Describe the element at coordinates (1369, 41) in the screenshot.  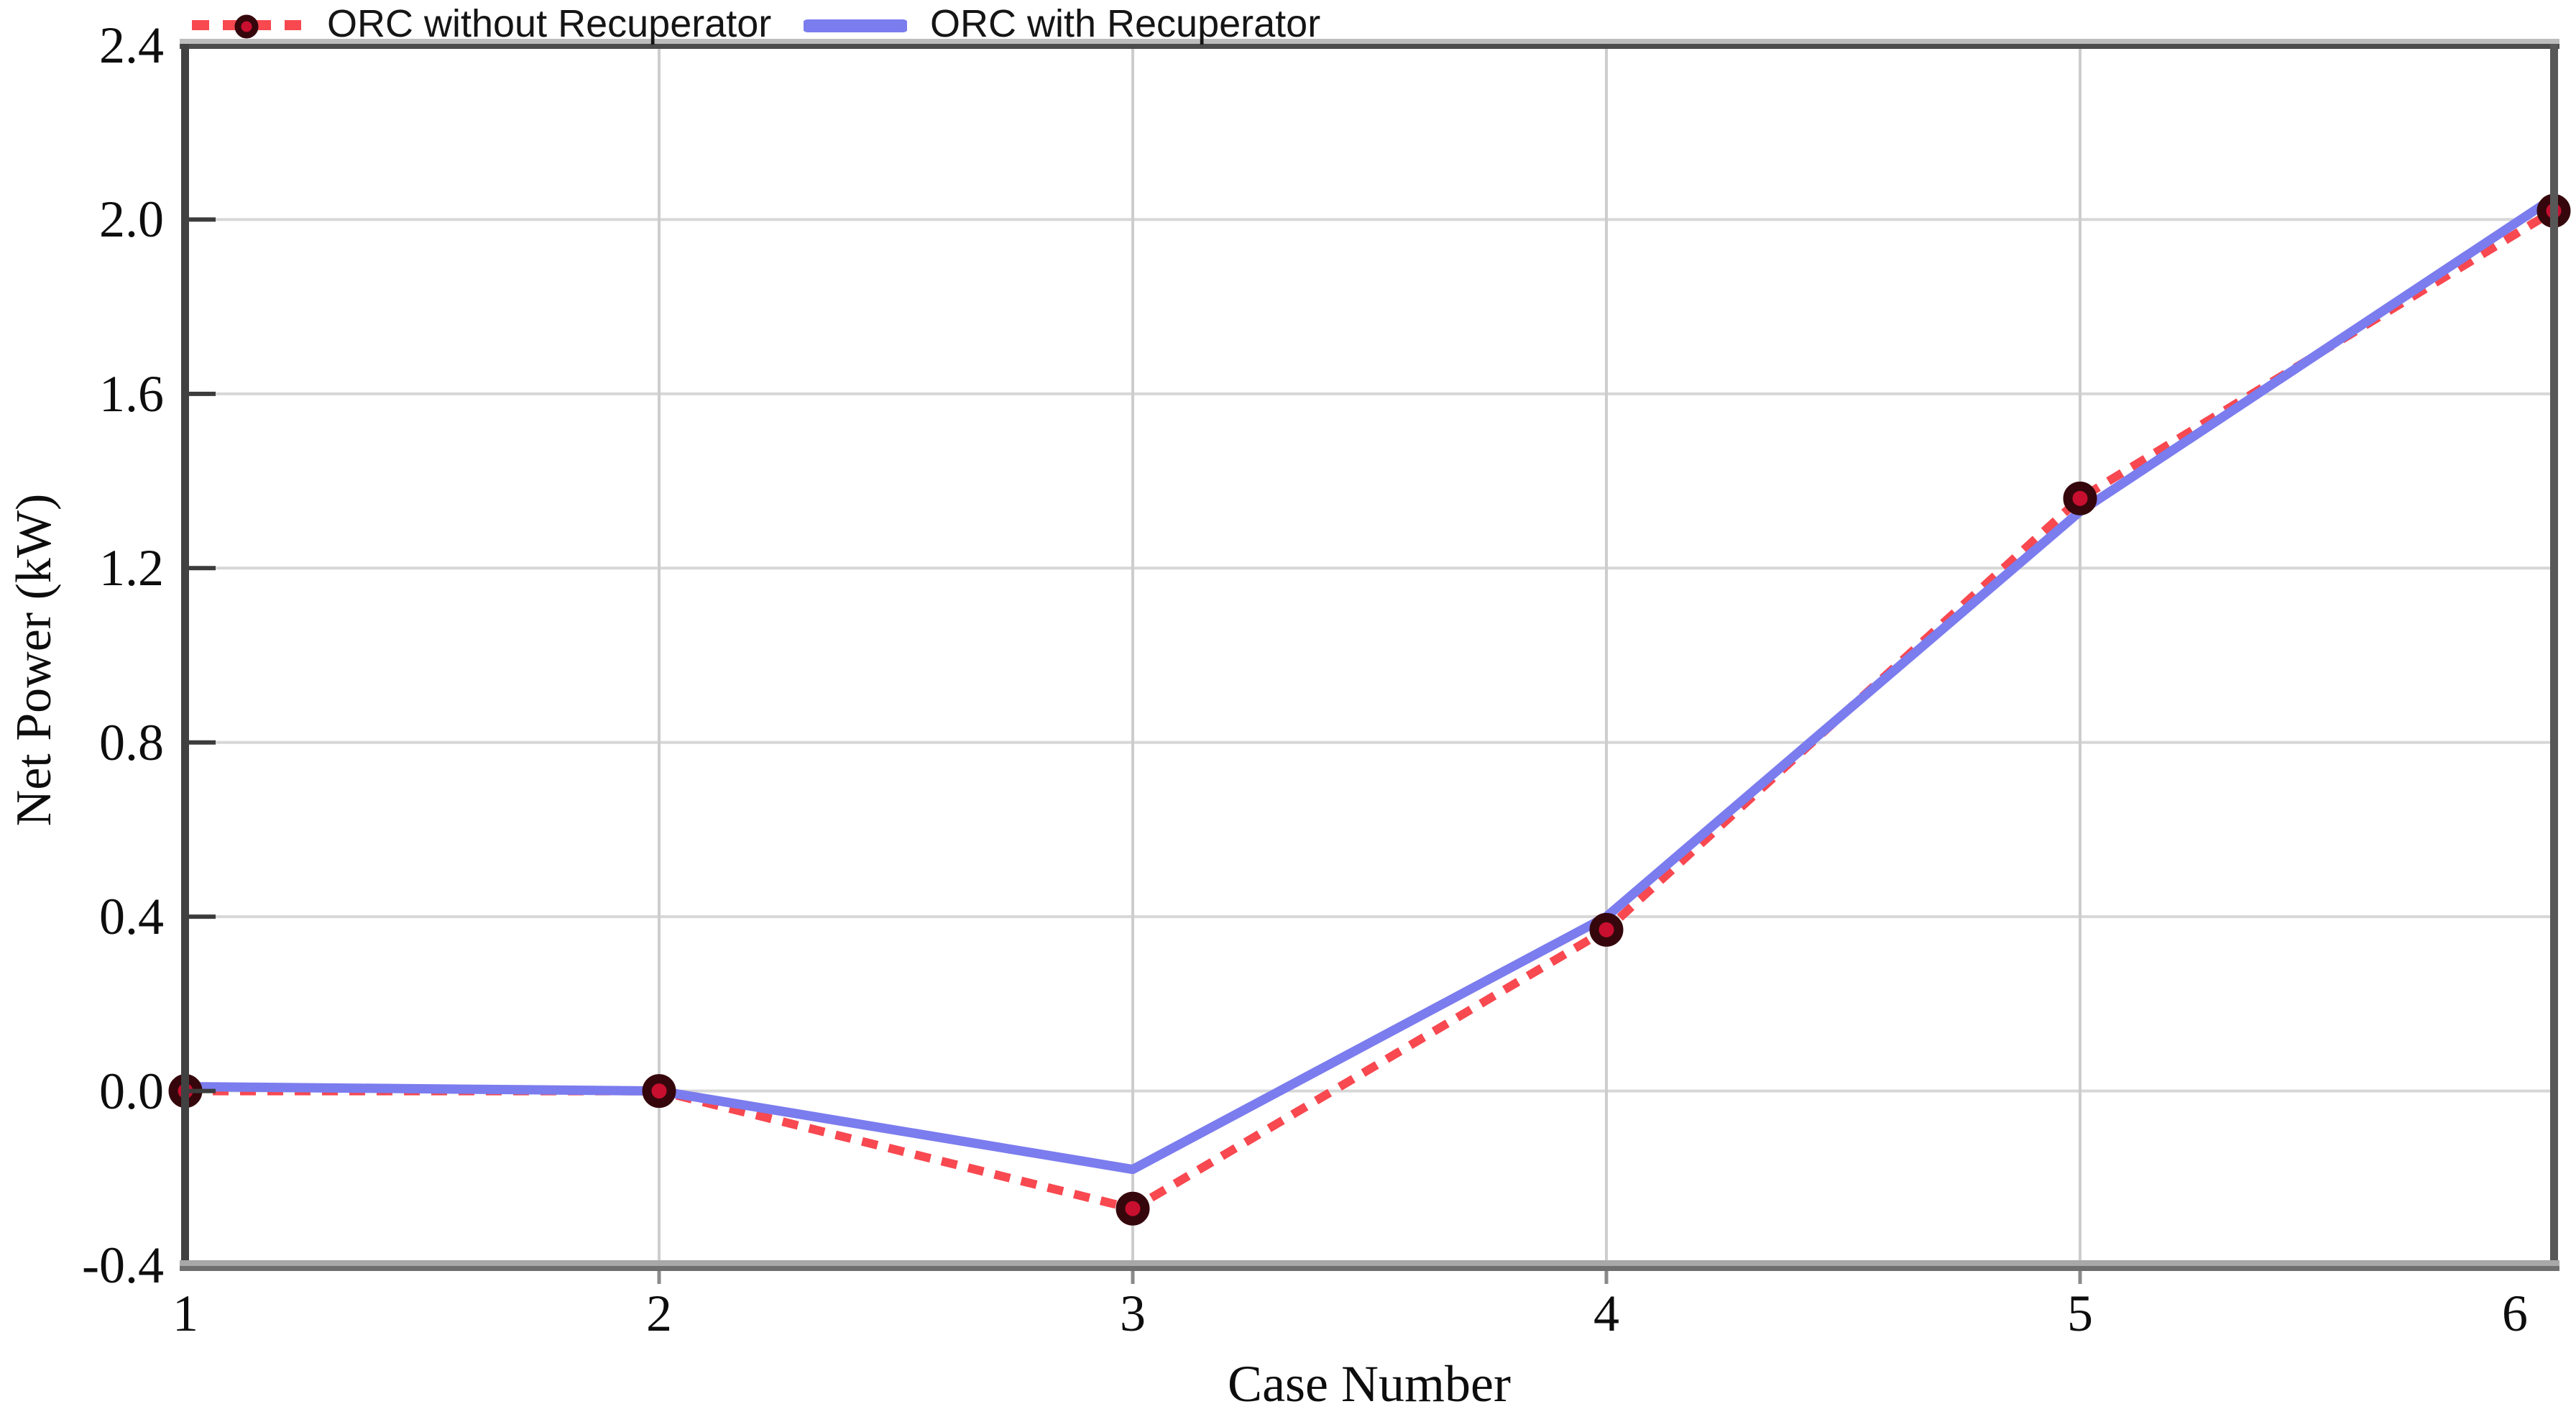
I see `plot-frame-top-shadow` at that location.